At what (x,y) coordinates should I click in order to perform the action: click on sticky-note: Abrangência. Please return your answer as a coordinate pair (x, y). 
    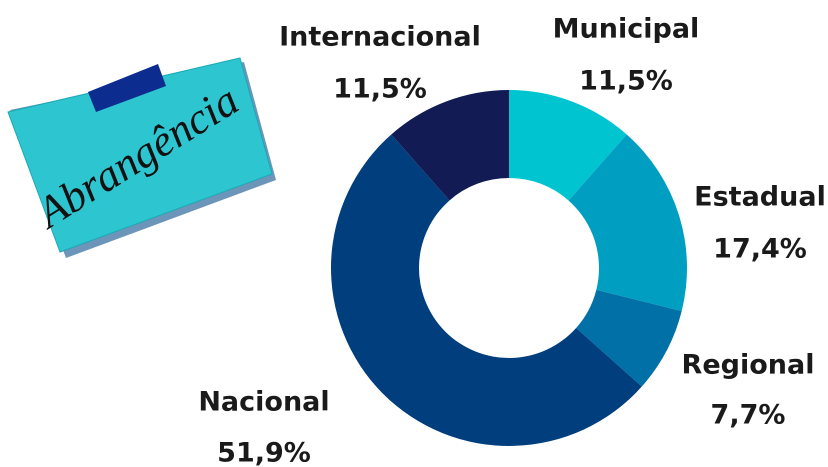
    Looking at the image, I should click on (141, 157).